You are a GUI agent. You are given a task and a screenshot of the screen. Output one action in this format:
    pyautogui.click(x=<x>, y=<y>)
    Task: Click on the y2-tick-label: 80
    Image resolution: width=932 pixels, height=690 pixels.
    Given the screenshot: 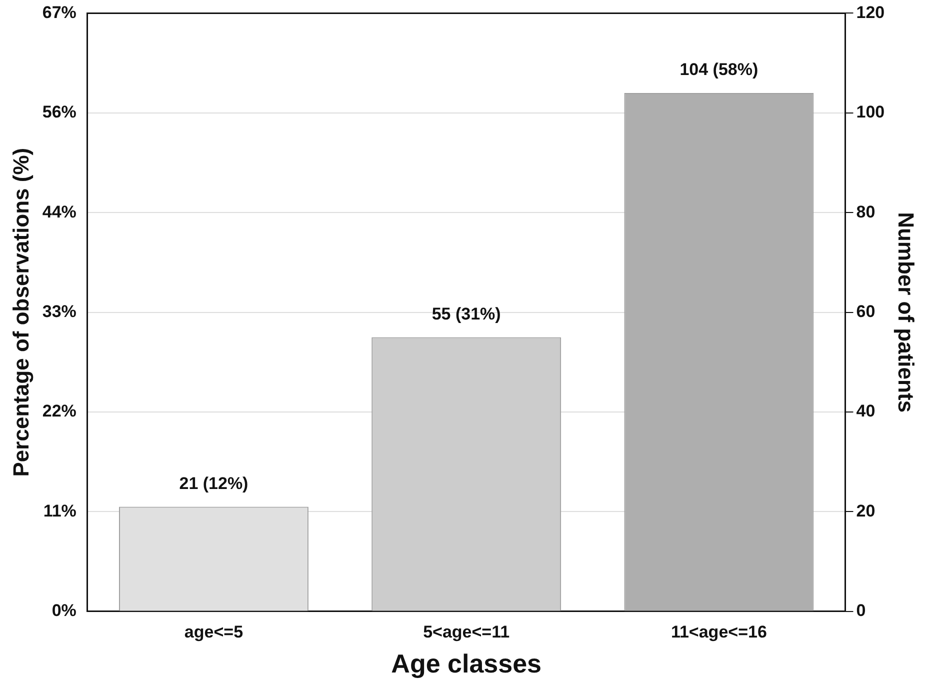 What is the action you would take?
    pyautogui.click(x=866, y=212)
    